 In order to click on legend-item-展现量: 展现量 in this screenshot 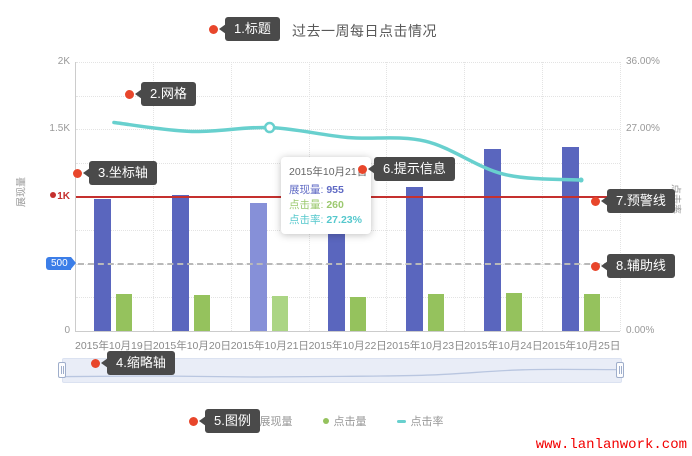, I will do `click(270, 421)`.